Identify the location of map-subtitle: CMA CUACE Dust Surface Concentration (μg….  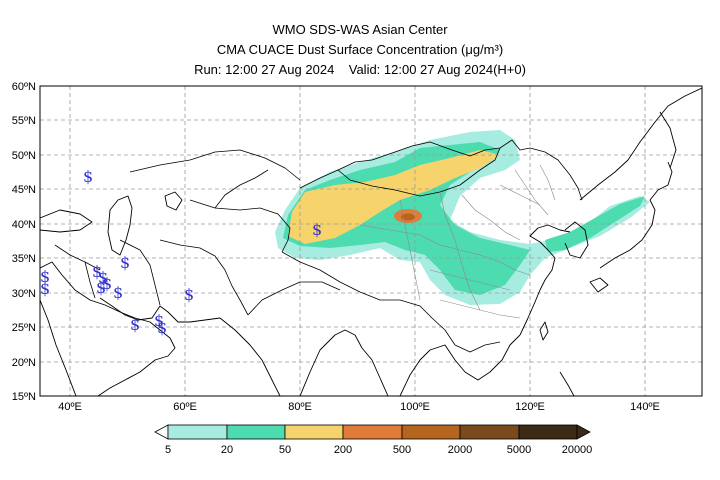
(360, 49).